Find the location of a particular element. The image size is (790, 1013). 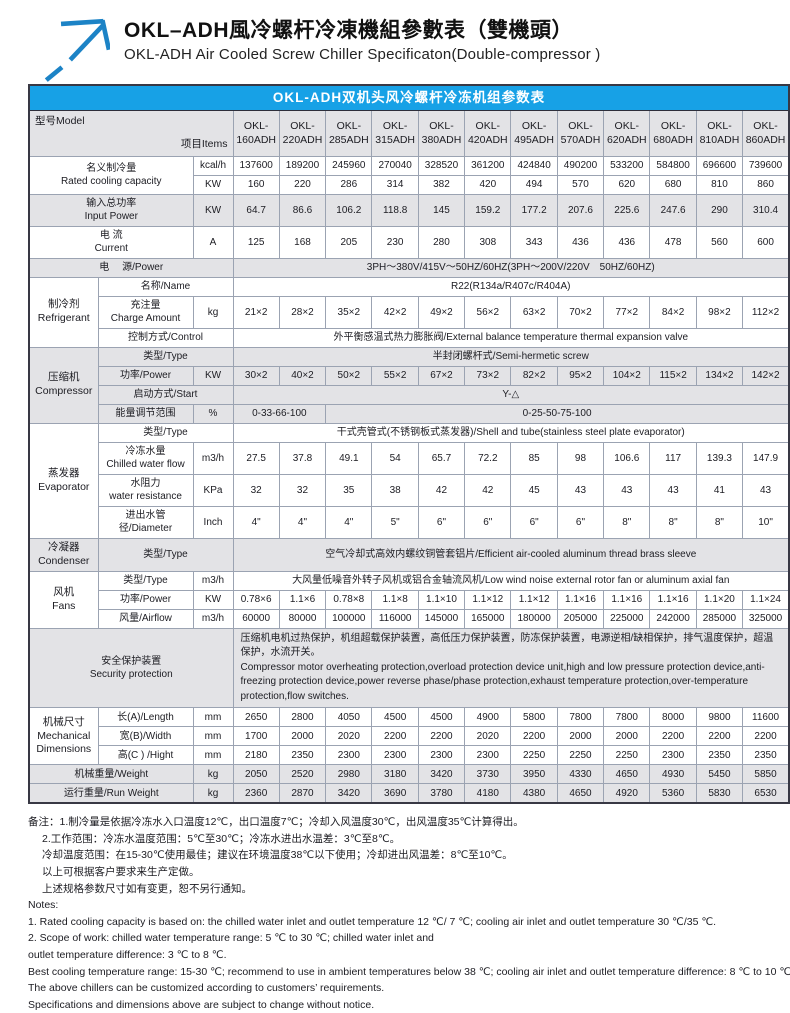

row-label-cell: 电 源/Power is located at coordinates (131, 267).